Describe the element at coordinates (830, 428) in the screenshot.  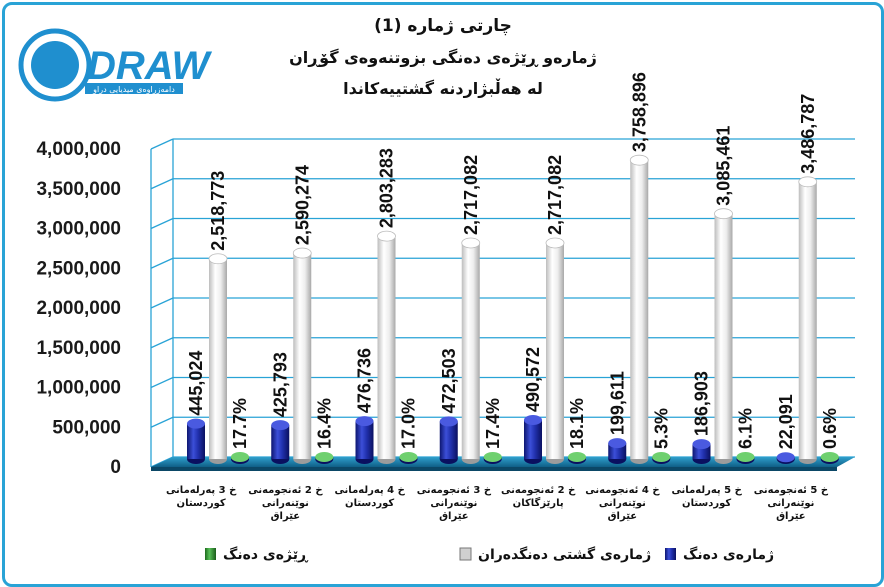
I see `value-label-vote-share: 0.6%` at that location.